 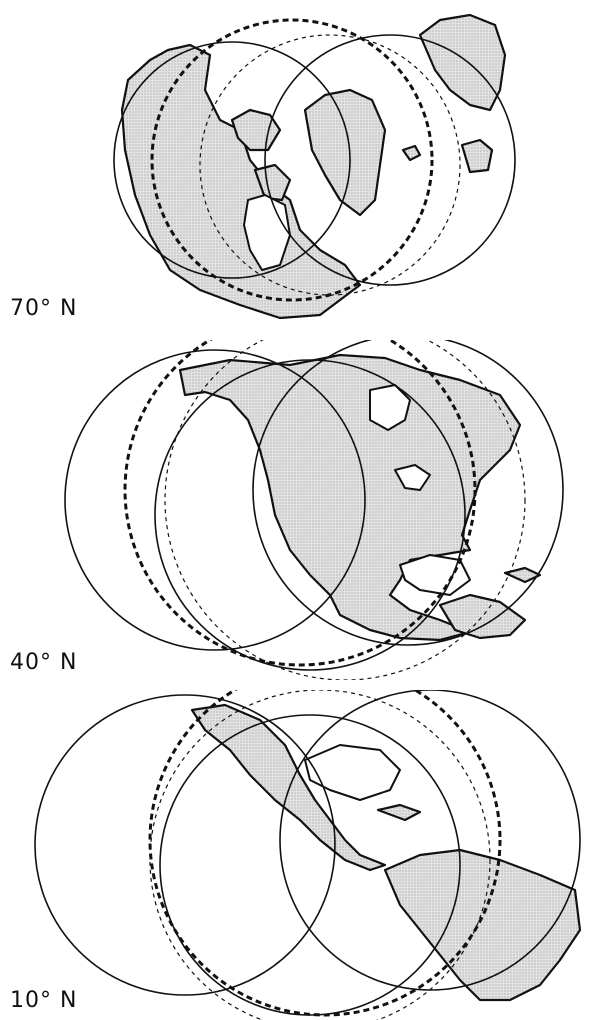 I want to click on great-lakes, so click(x=412, y=477).